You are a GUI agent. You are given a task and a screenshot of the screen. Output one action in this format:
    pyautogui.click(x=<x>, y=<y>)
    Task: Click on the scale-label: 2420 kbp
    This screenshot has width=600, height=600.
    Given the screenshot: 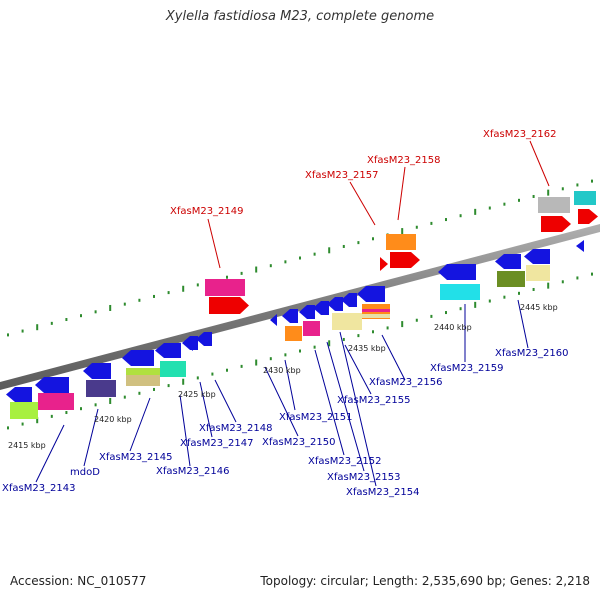 What is the action you would take?
    pyautogui.click(x=113, y=419)
    